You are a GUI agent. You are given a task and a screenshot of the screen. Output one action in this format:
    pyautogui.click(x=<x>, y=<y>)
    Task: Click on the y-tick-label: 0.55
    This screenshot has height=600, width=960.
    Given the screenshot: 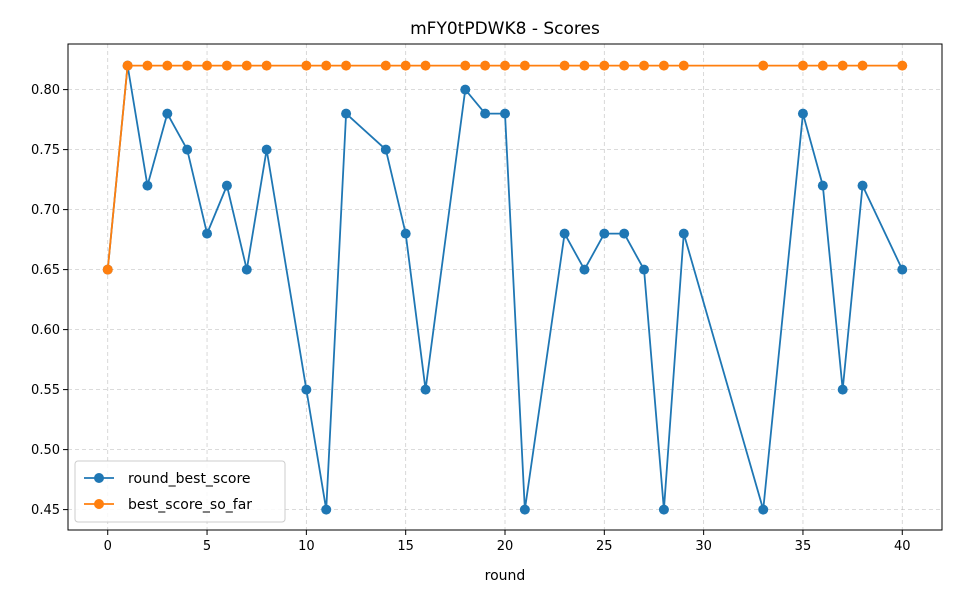 What is the action you would take?
    pyautogui.click(x=45, y=390)
    